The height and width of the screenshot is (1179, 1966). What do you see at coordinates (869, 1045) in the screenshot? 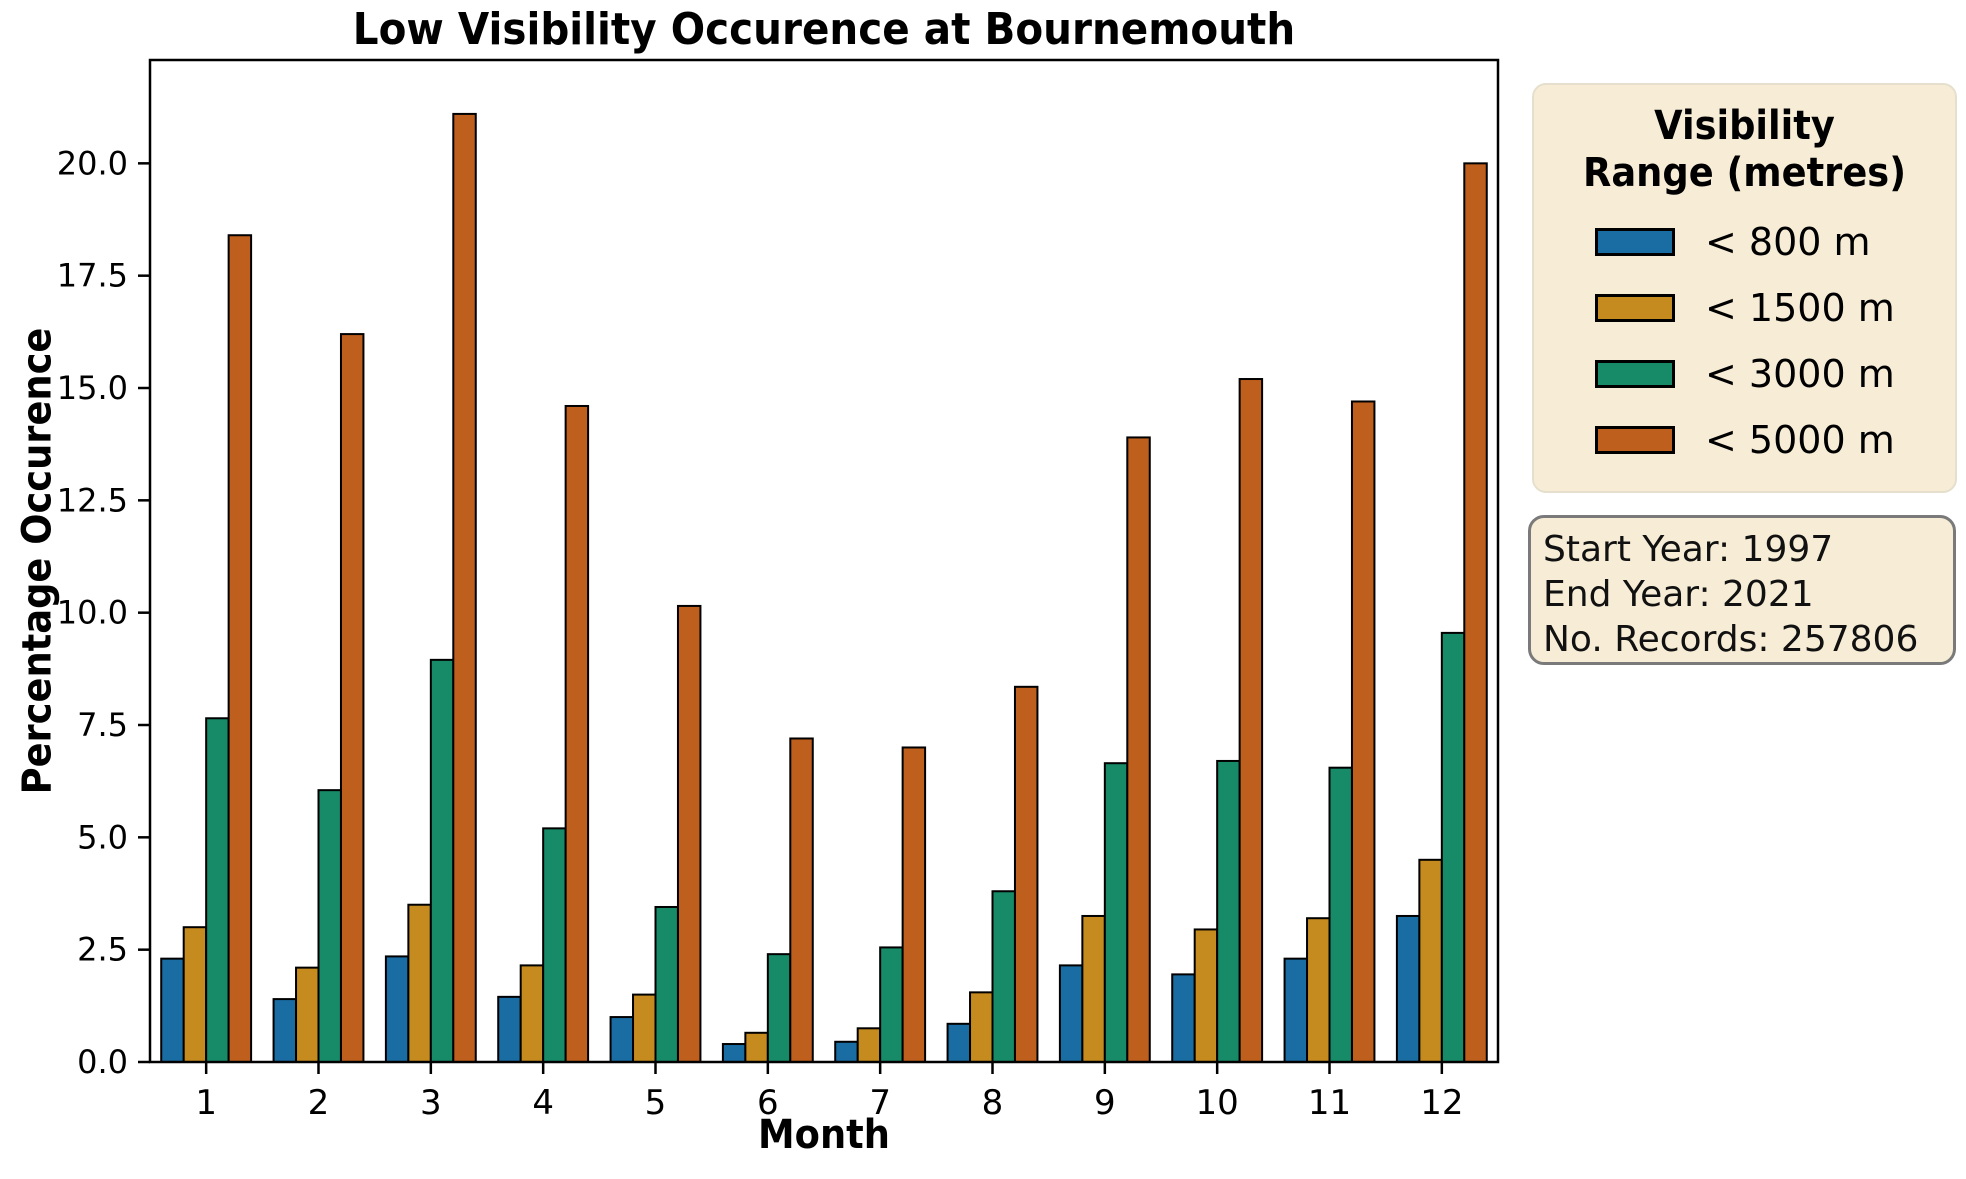
I see `bar-month7-1500m` at bounding box center [869, 1045].